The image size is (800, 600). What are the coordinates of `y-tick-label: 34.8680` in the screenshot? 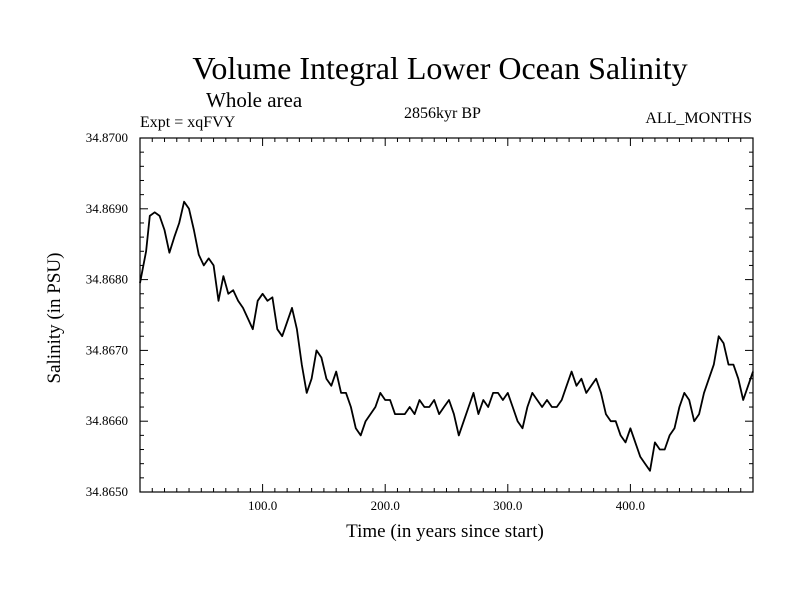 It's located at (107, 279).